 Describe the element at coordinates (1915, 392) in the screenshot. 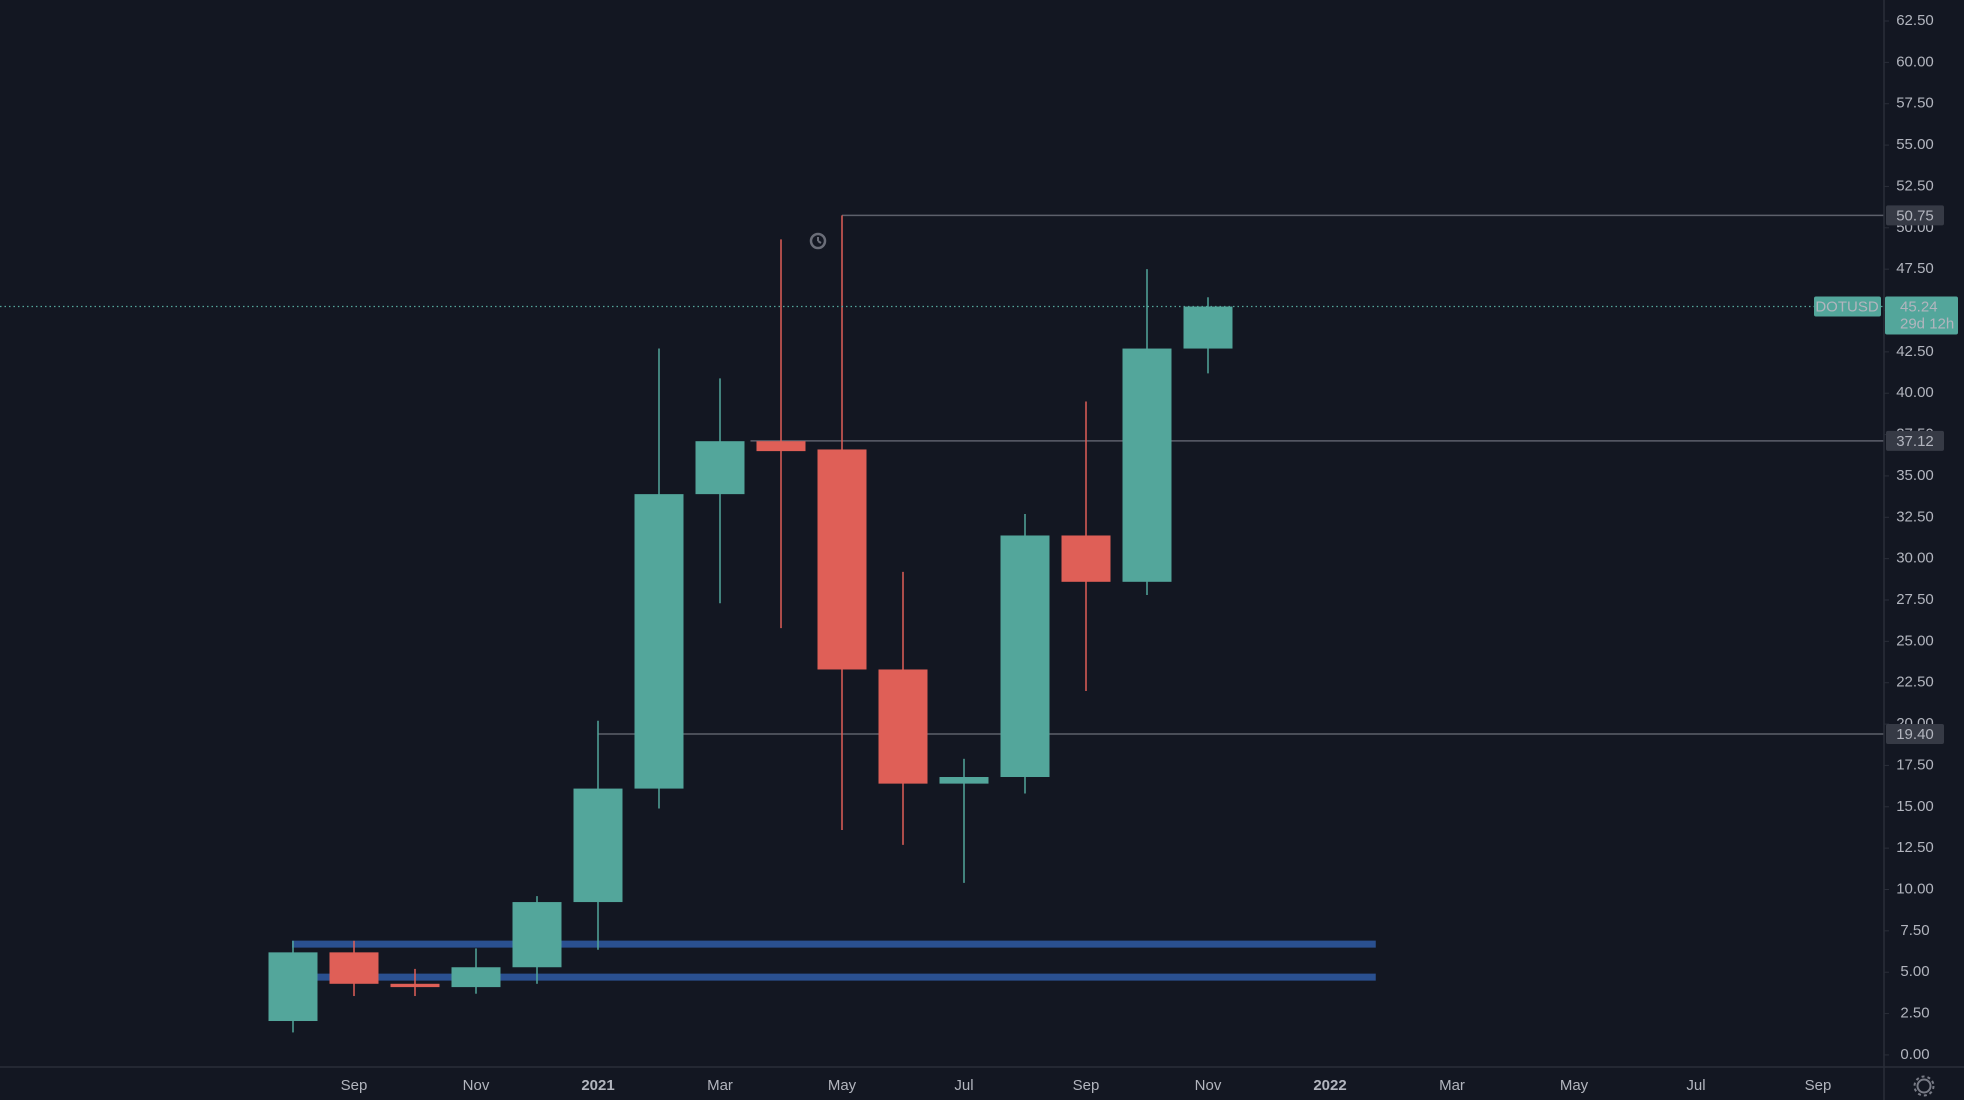

I see `y-tick-label: 40.00` at that location.